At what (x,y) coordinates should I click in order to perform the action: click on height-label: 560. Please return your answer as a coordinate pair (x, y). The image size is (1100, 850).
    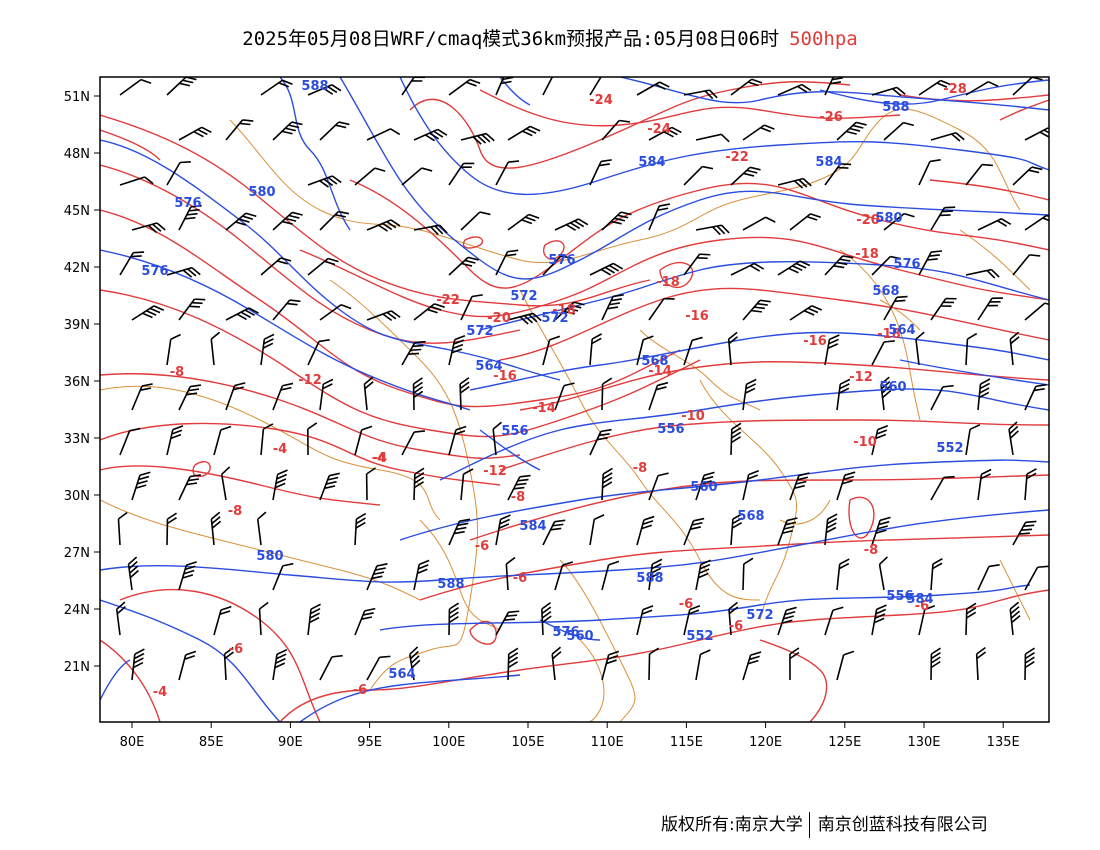
    Looking at the image, I should click on (703, 487).